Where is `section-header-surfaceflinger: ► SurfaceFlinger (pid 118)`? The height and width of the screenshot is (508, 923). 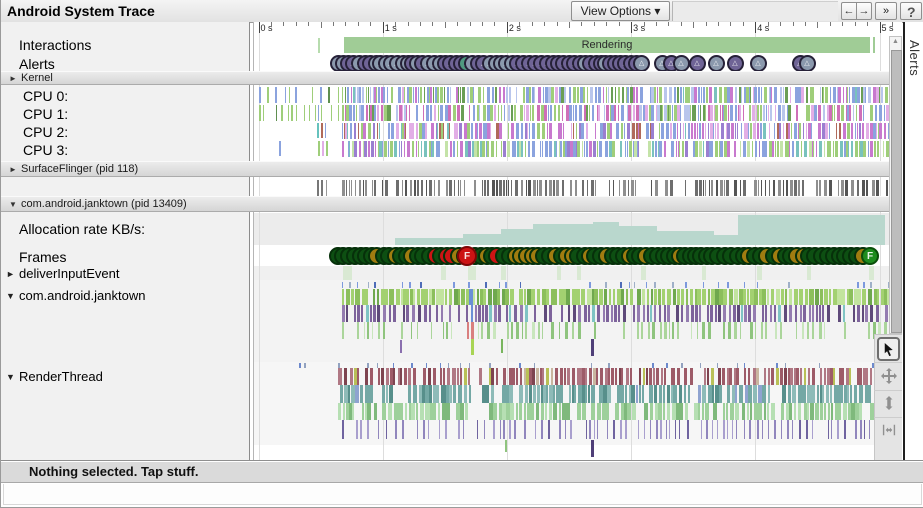
section-header-surfaceflinger: ► SurfaceFlinger (pid 118) is located at coordinates (451, 169).